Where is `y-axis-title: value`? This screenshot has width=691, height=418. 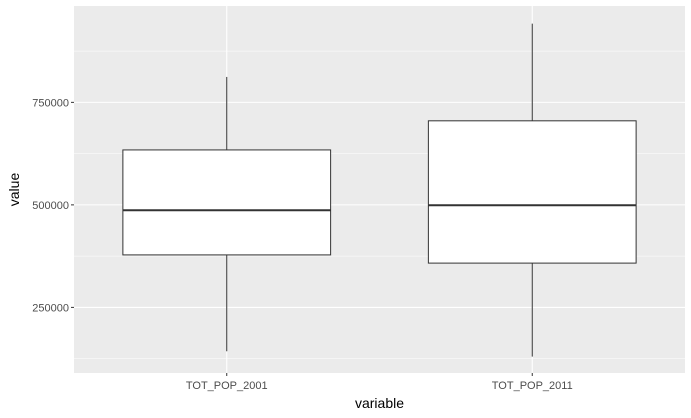 y-axis-title: value is located at coordinates (14, 190).